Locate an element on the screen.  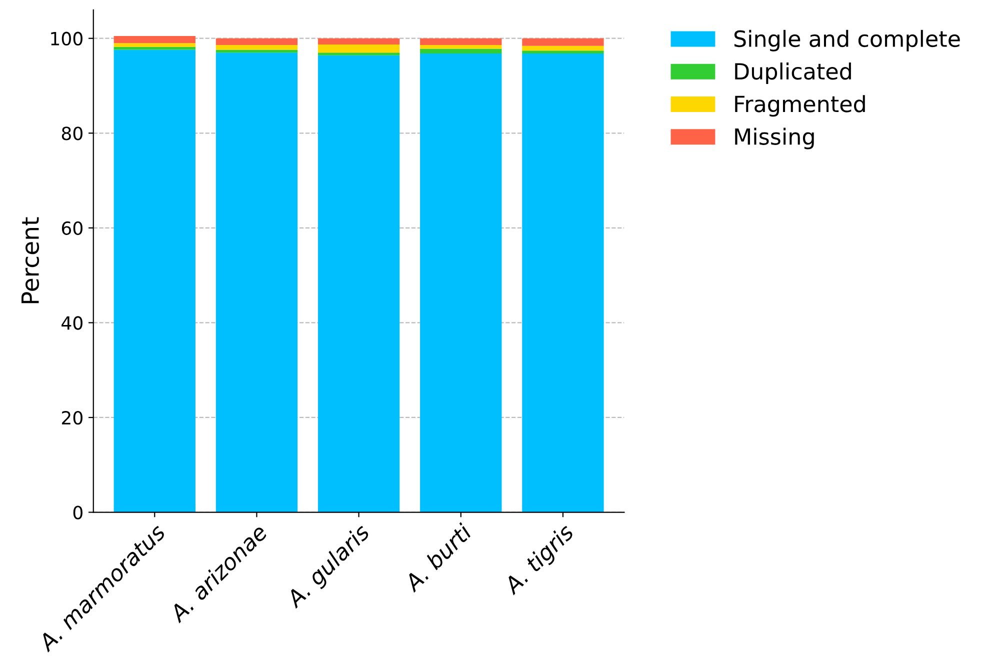
y-tick-label: 100 is located at coordinates (66, 39).